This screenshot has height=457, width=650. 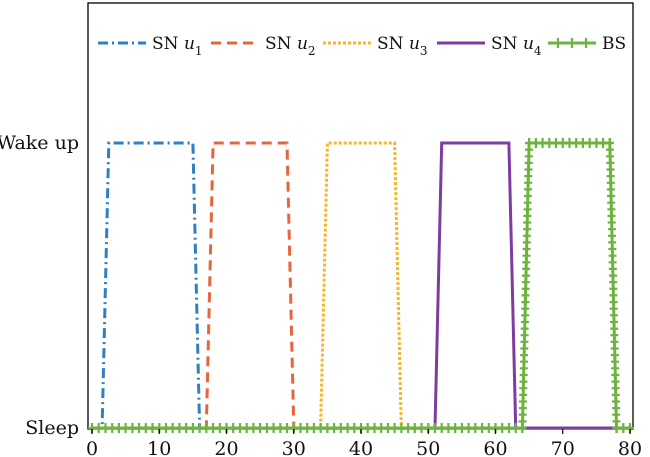 I want to click on legend-item-2: SN u2, so click(x=263, y=46).